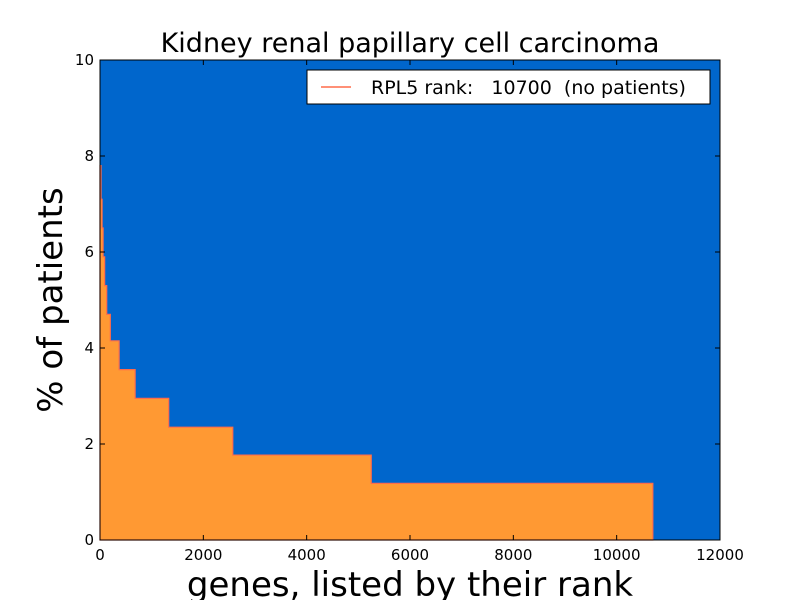 This screenshot has height=600, width=800. I want to click on y-tick-label: 4, so click(89, 348).